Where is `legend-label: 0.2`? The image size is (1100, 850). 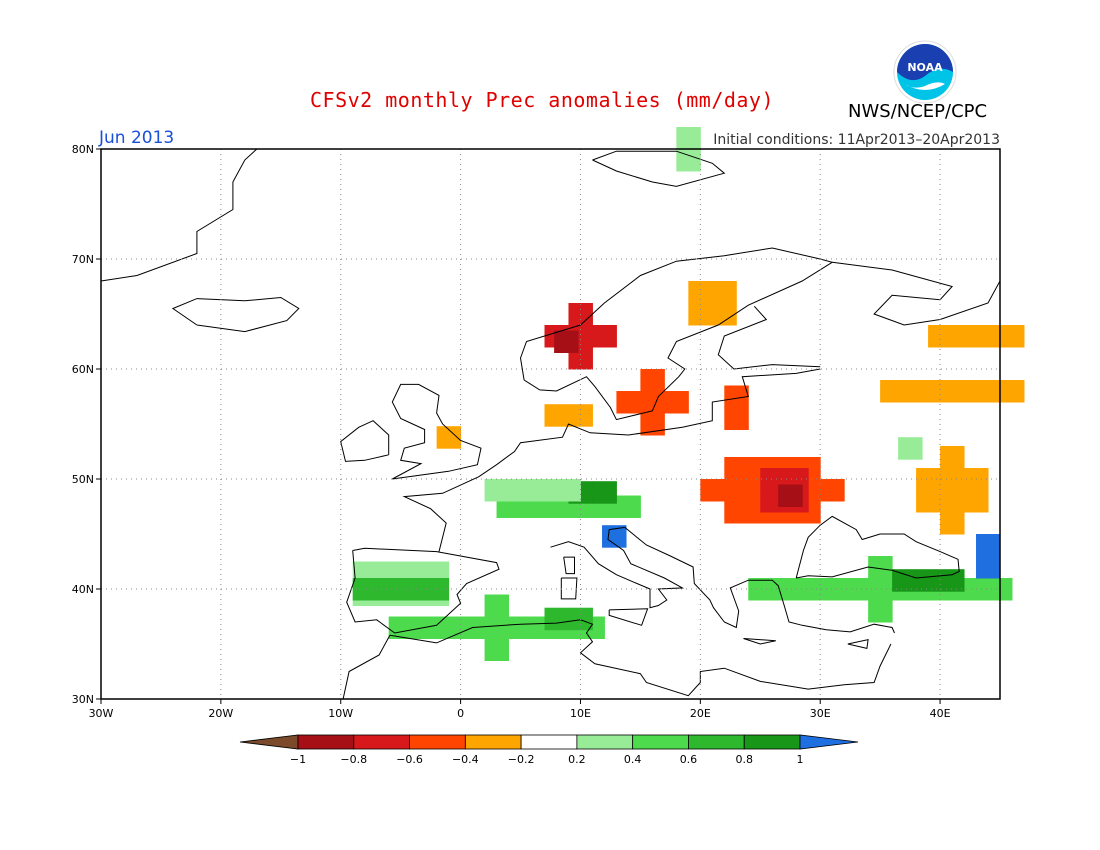 legend-label: 0.2 is located at coordinates (577, 759).